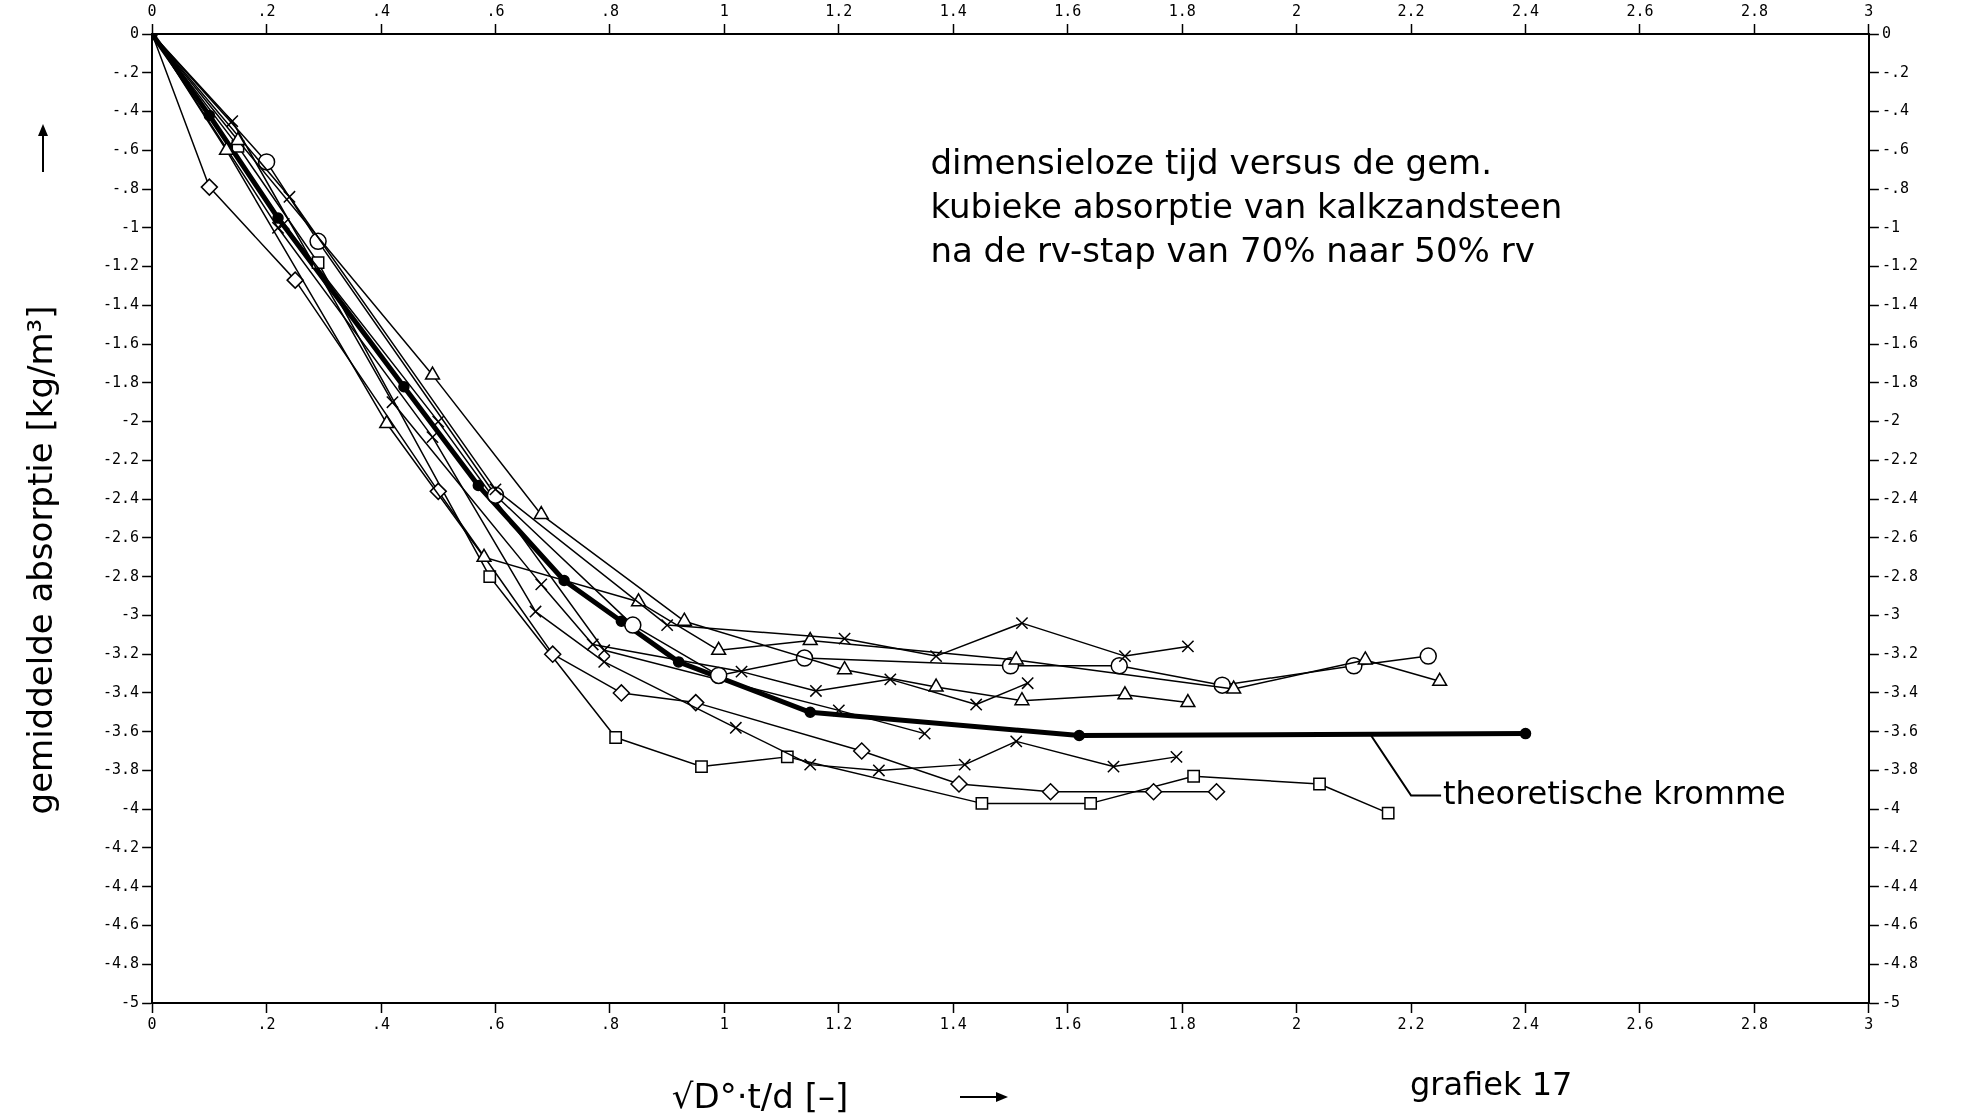  What do you see at coordinates (1890, 614) in the screenshot?
I see `y2-tick-label: -3` at bounding box center [1890, 614].